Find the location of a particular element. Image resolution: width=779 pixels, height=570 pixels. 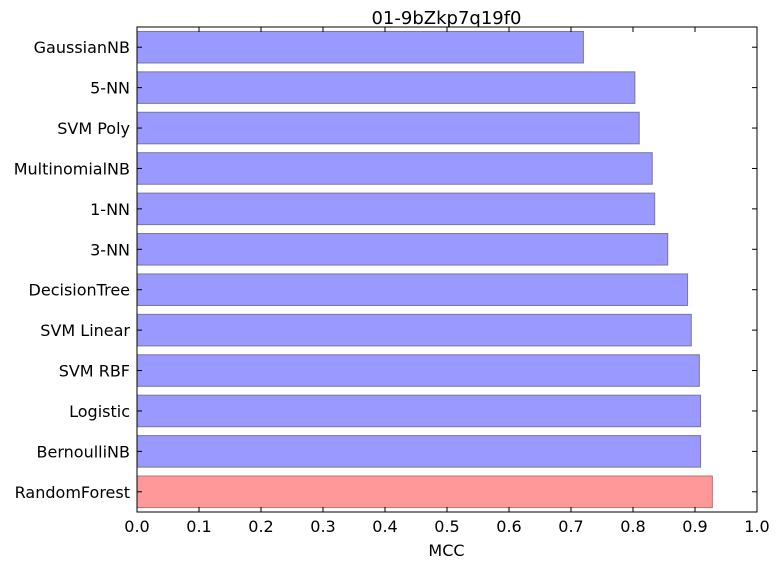

x-tick-label: 0.8 is located at coordinates (632, 526).